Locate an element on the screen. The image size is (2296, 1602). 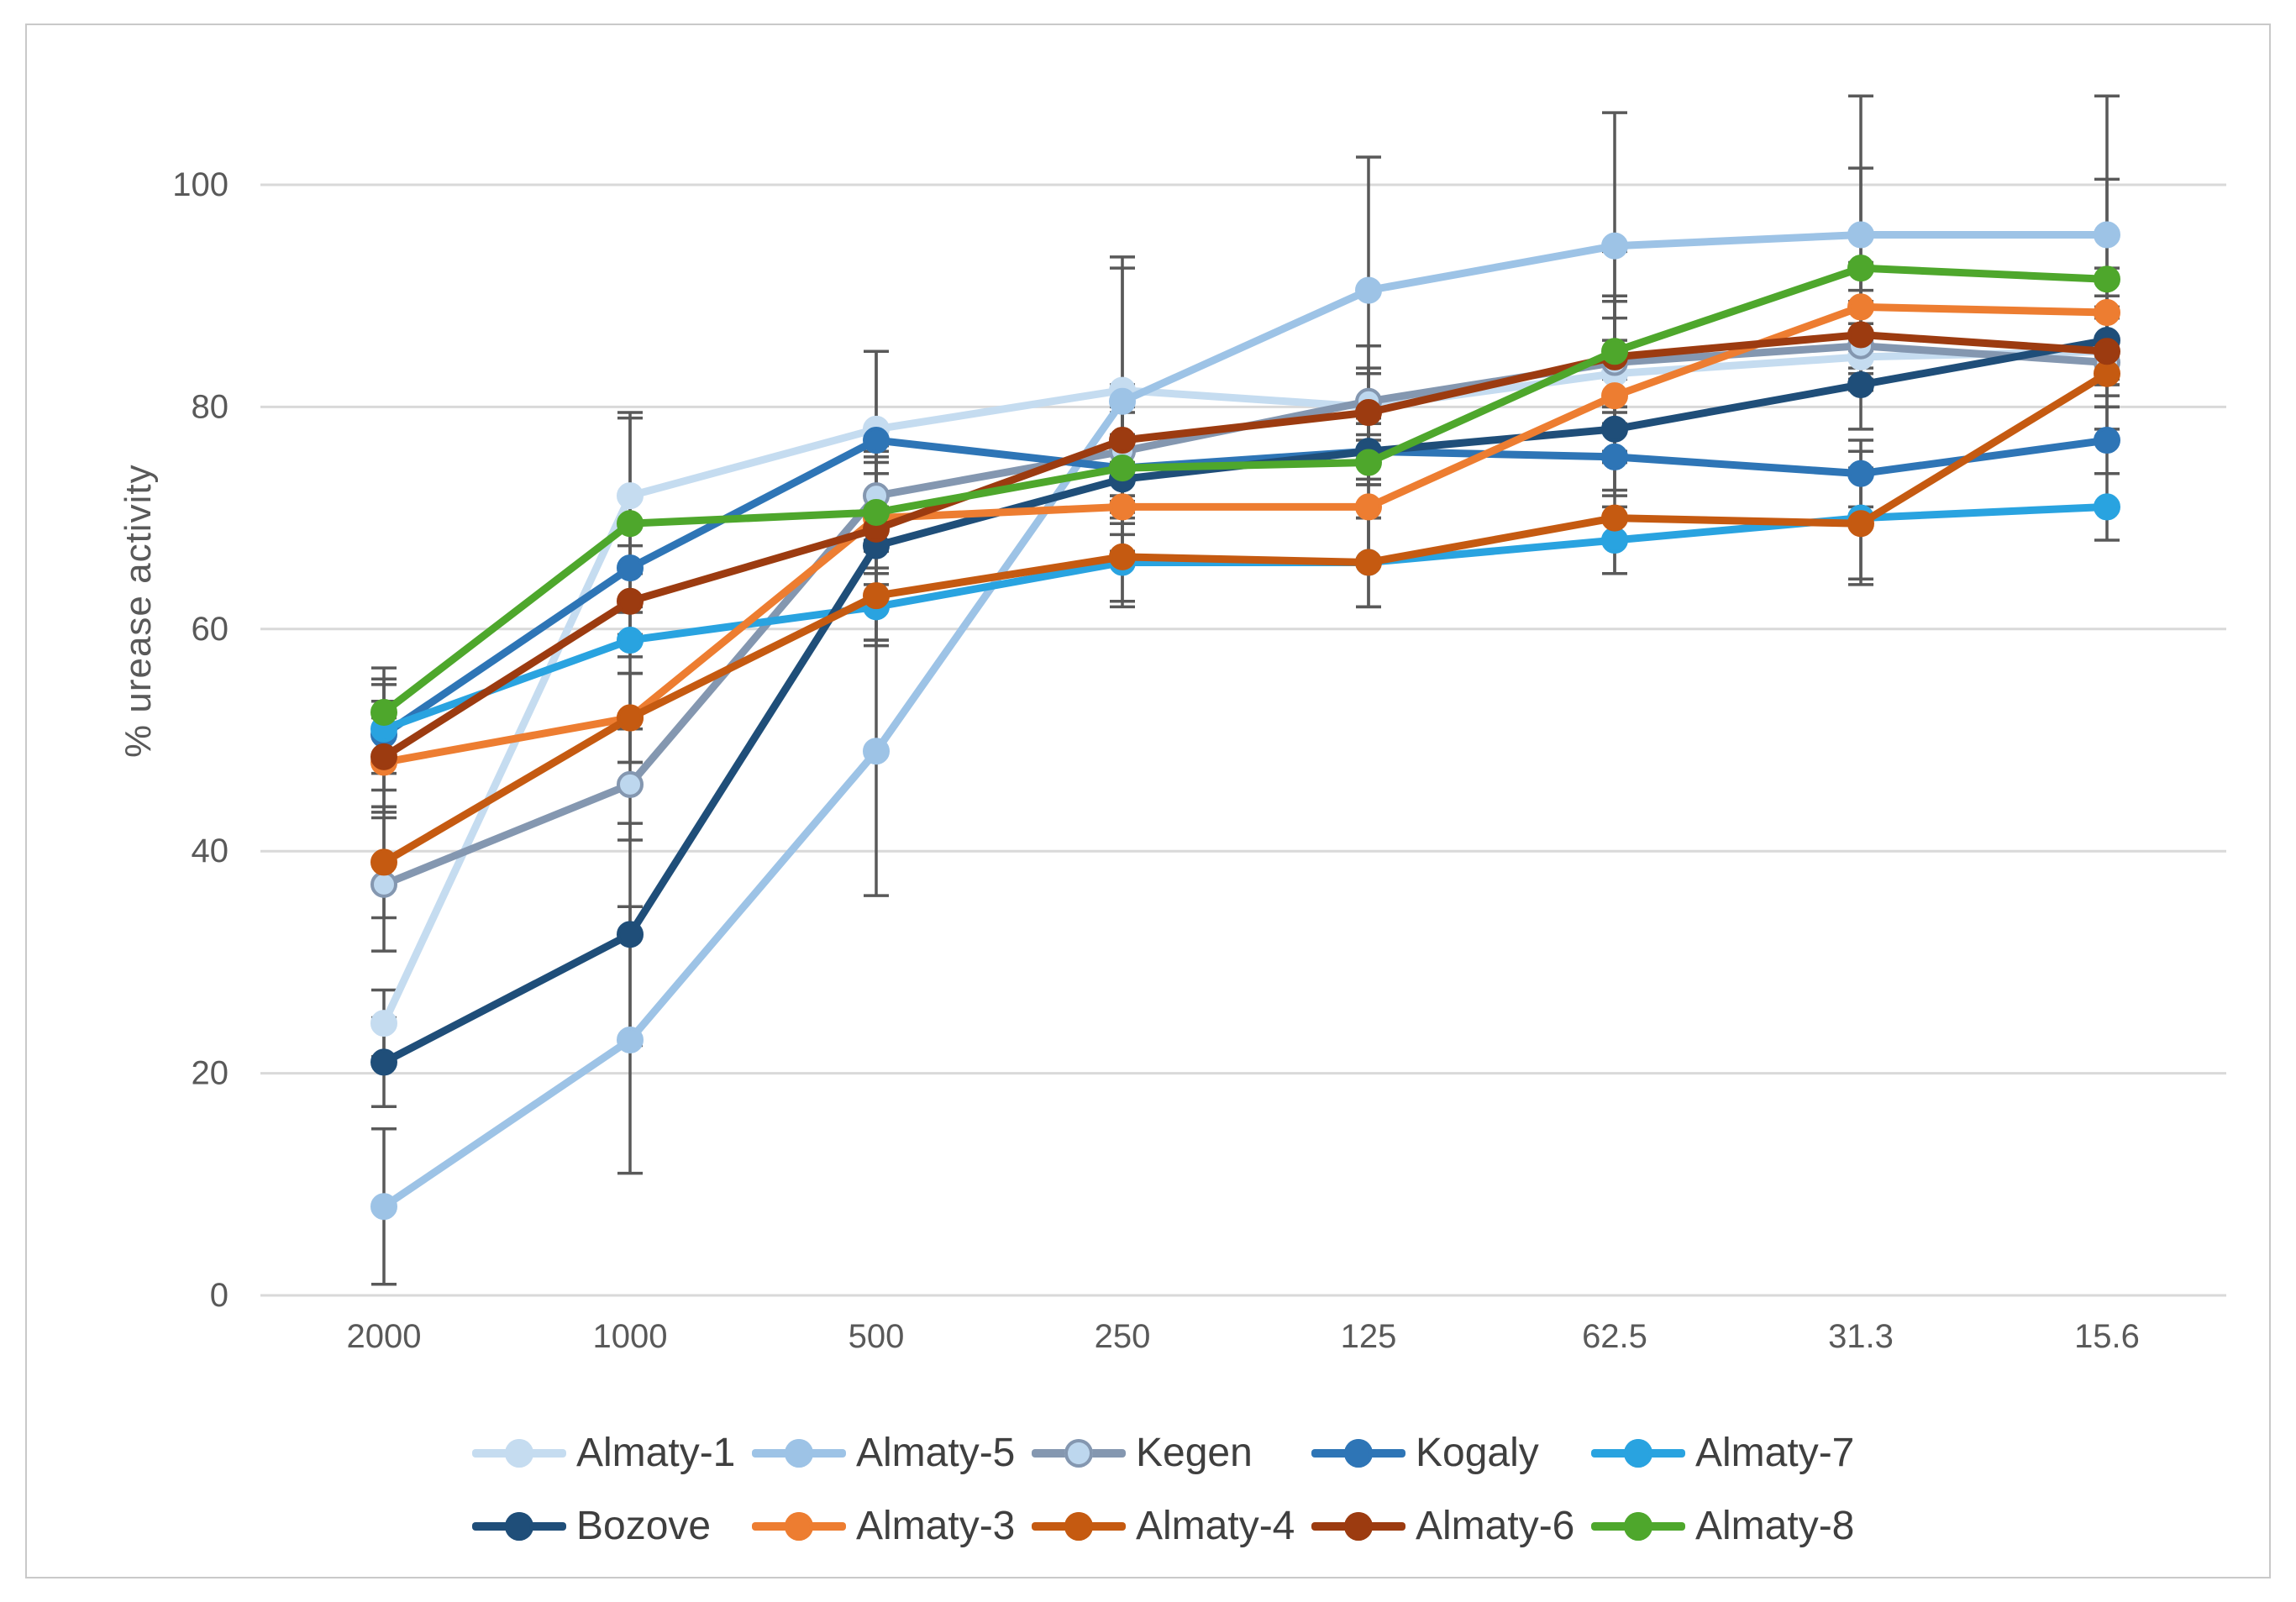
legend-label: Kogaly is located at coordinates (1477, 1453).